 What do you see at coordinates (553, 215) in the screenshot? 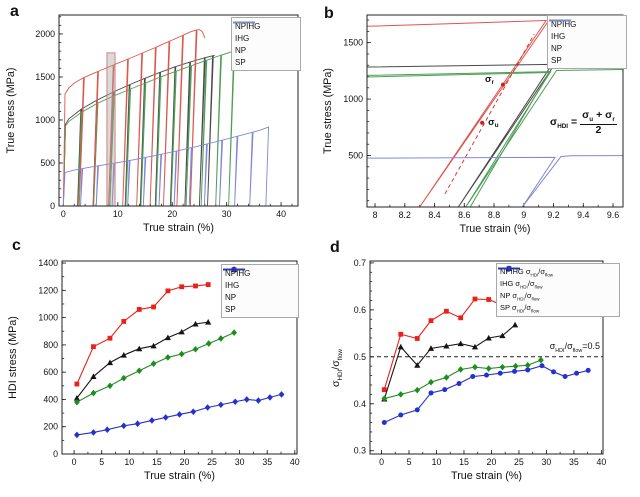
I see `x-tick-label: 9.2` at bounding box center [553, 215].